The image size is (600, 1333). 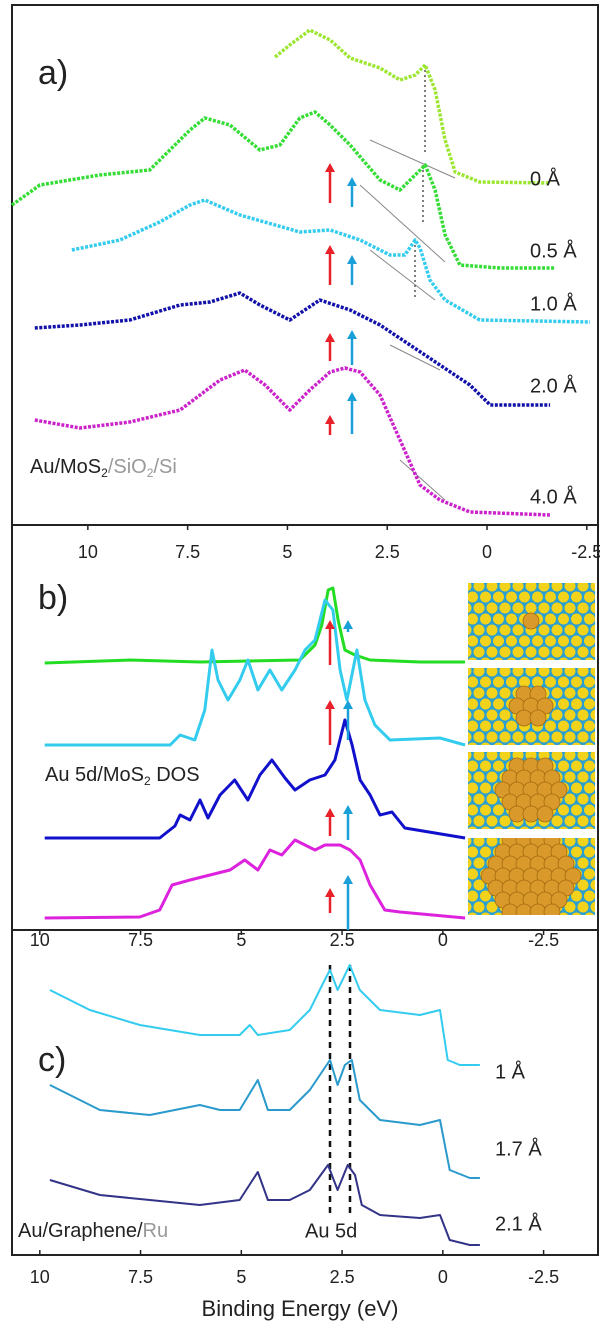 I want to click on sample-label: Au 5d/MoS2 DOS, so click(x=122, y=776).